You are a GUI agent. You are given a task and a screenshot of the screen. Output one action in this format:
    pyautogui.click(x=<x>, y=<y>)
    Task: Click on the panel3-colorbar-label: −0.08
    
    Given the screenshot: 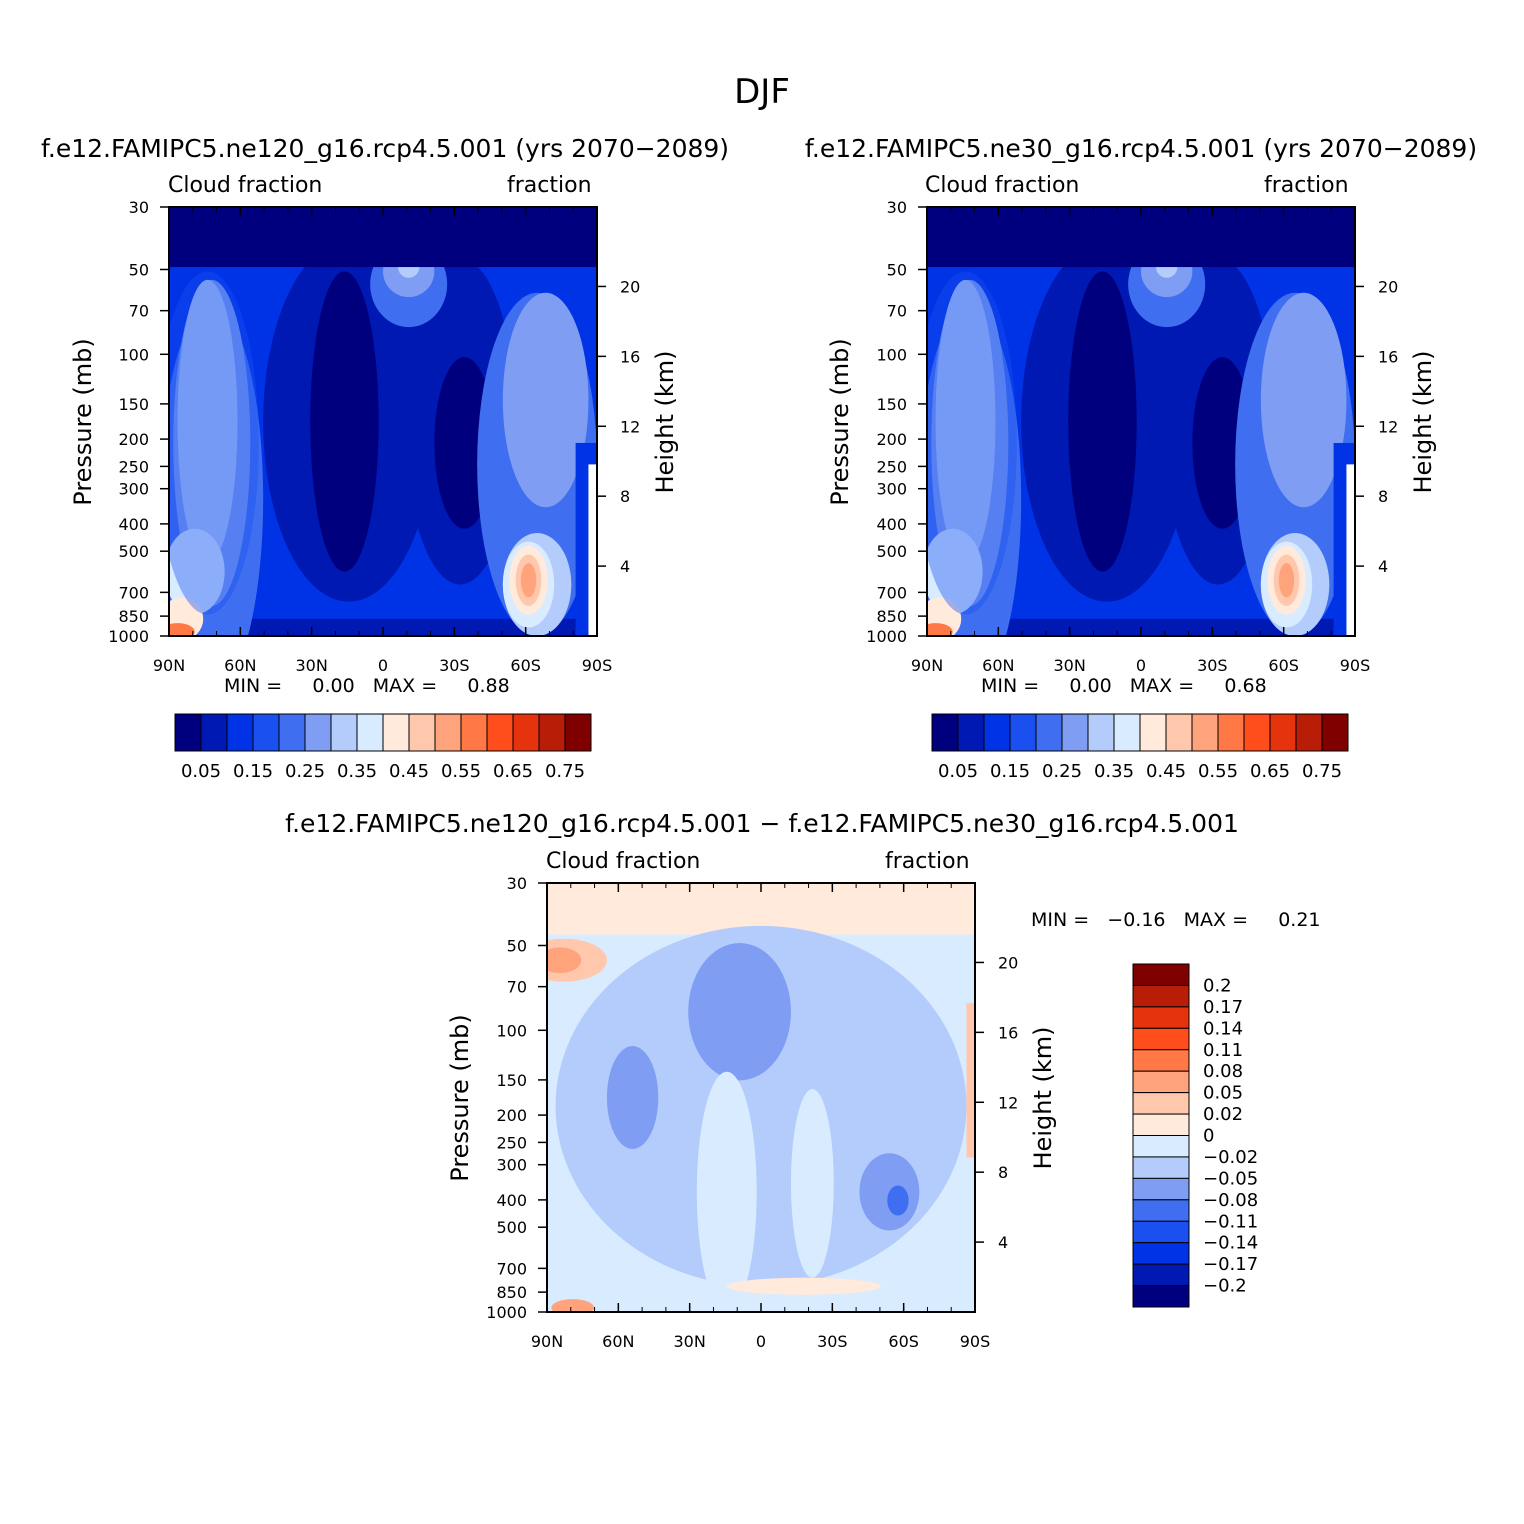 What is the action you would take?
    pyautogui.click(x=1230, y=1200)
    